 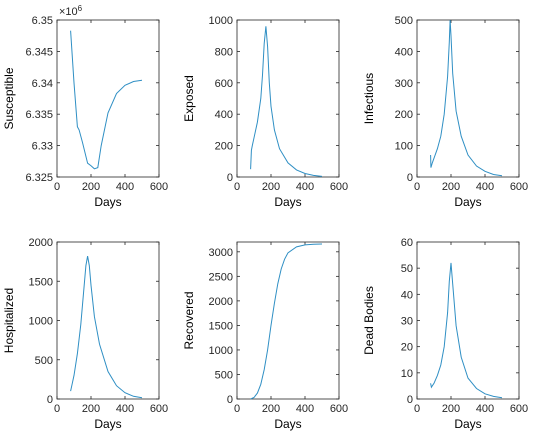 I want to click on y-axis-label: Exposed, so click(x=189, y=98).